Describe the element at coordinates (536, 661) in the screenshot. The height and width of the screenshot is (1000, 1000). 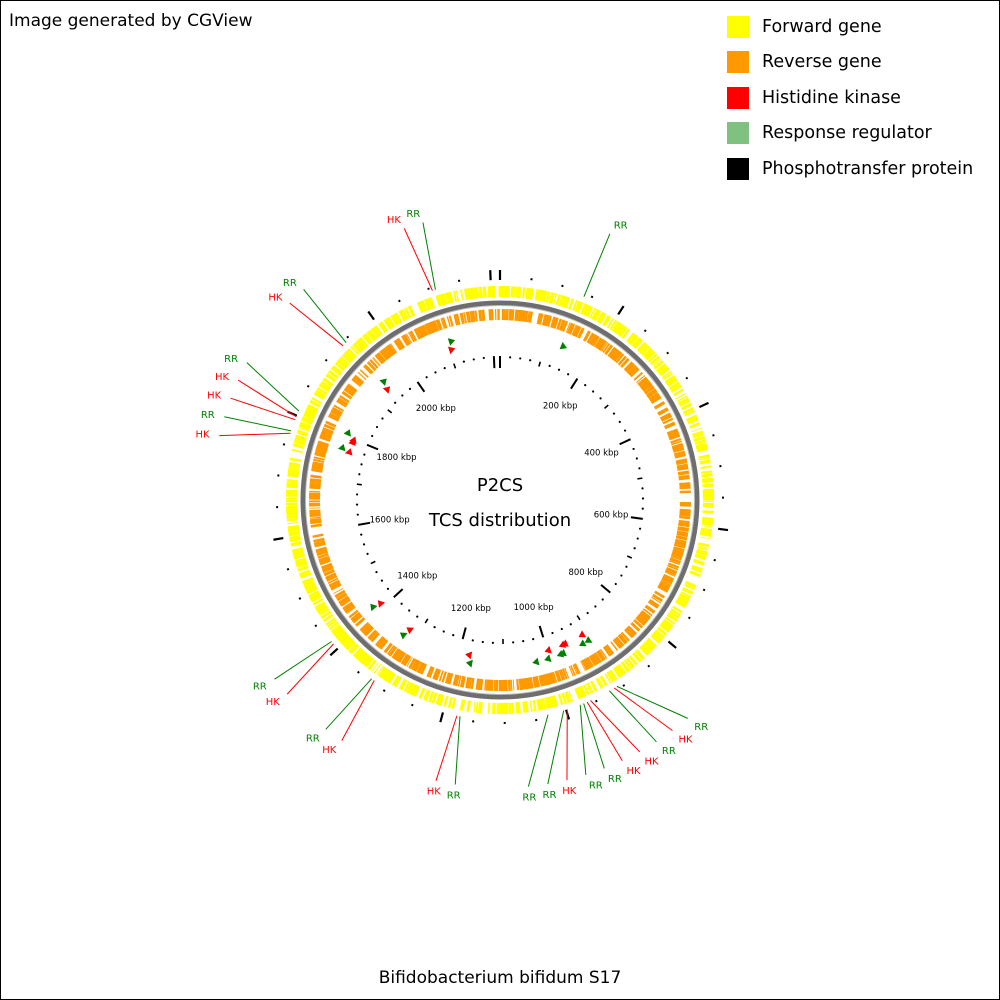
I see `rr-marker` at that location.